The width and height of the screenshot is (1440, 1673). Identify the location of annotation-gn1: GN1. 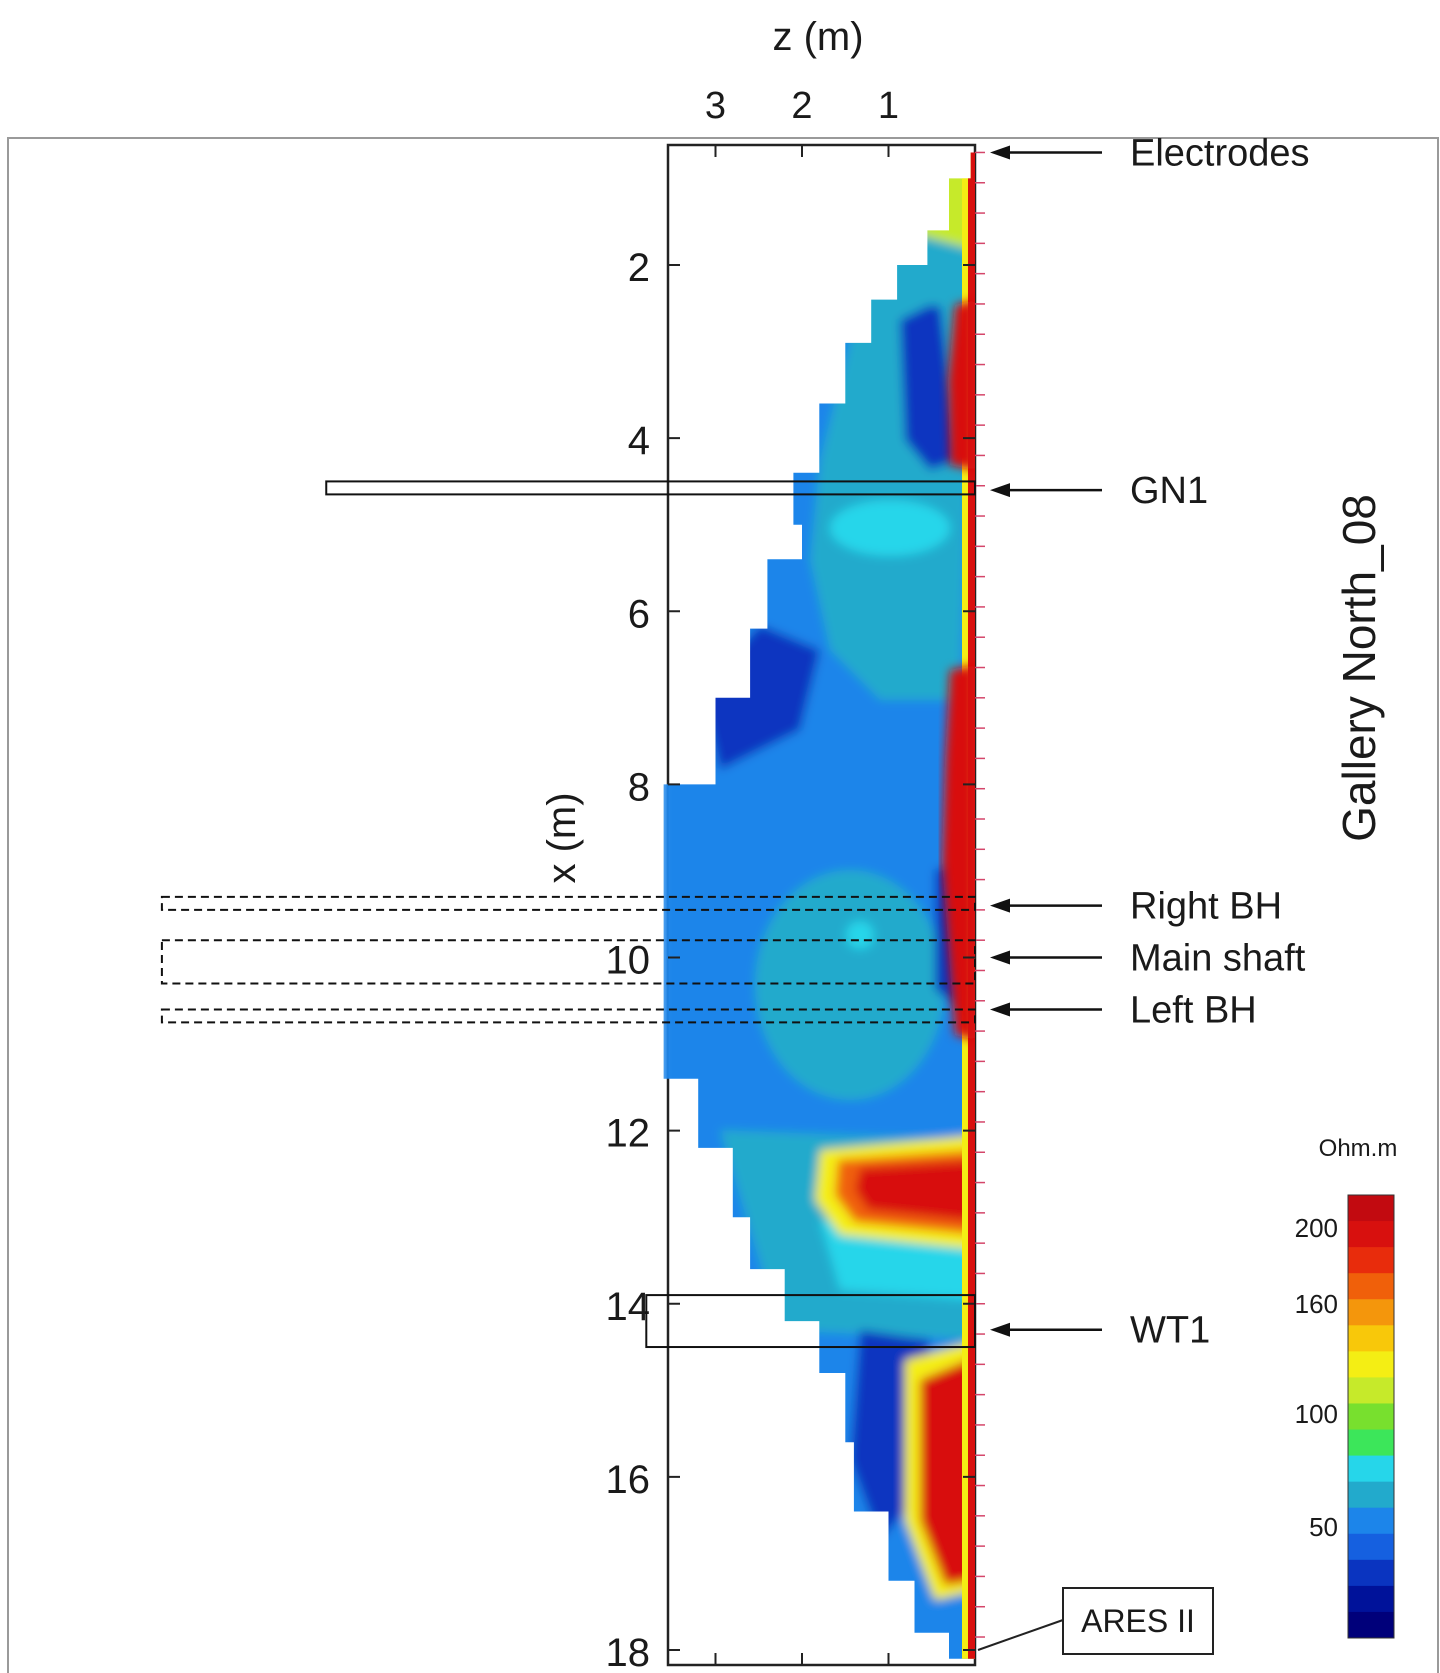
(1169, 491).